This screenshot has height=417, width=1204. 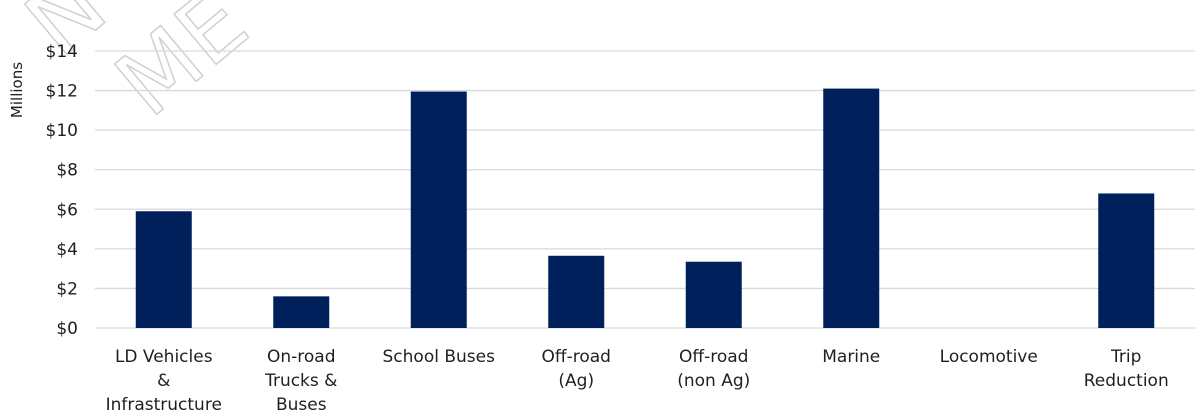 What do you see at coordinates (182, 68) in the screenshot?
I see `watermark-text-2: ME` at bounding box center [182, 68].